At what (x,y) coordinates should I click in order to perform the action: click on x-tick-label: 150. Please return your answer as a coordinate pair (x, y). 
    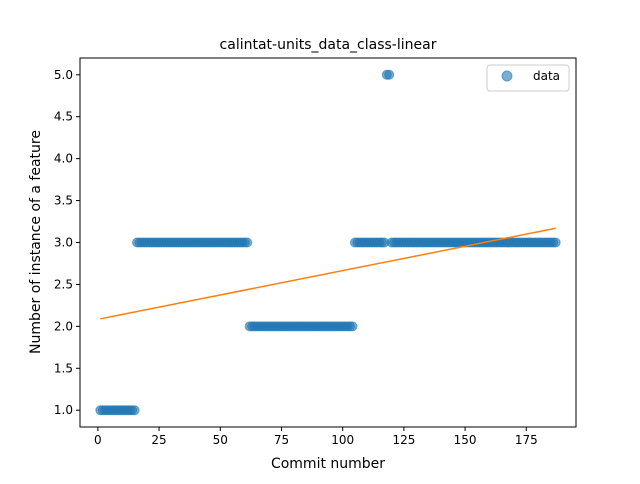
    Looking at the image, I should click on (465, 440).